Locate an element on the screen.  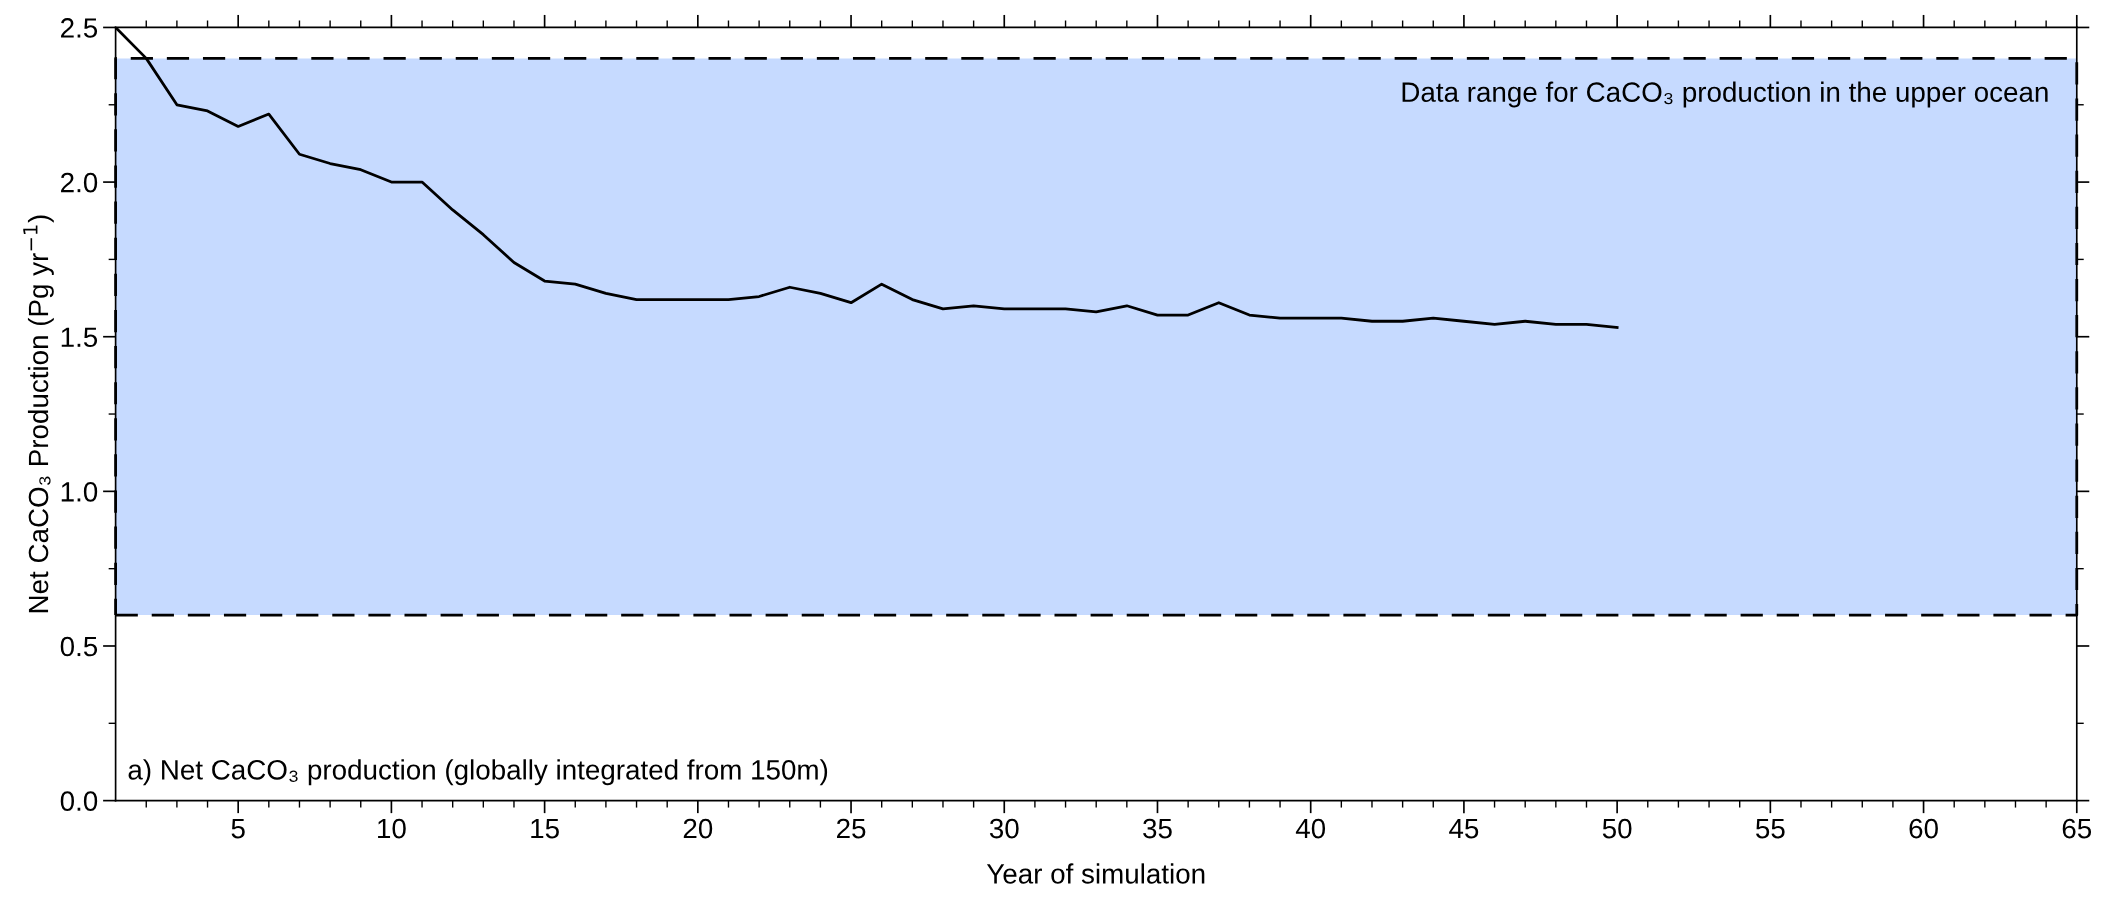
y-tick-label: 1.5 is located at coordinates (79, 337).